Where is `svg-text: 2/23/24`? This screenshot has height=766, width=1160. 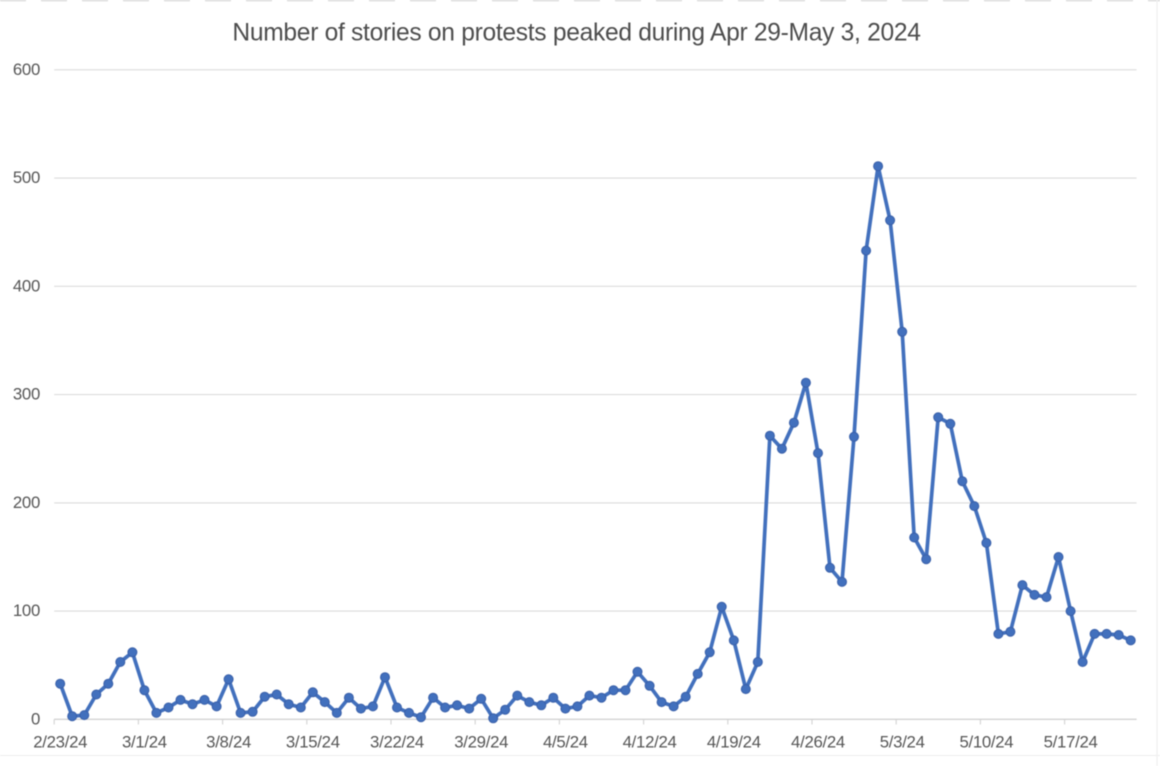
svg-text: 2/23/24 is located at coordinates (60, 742).